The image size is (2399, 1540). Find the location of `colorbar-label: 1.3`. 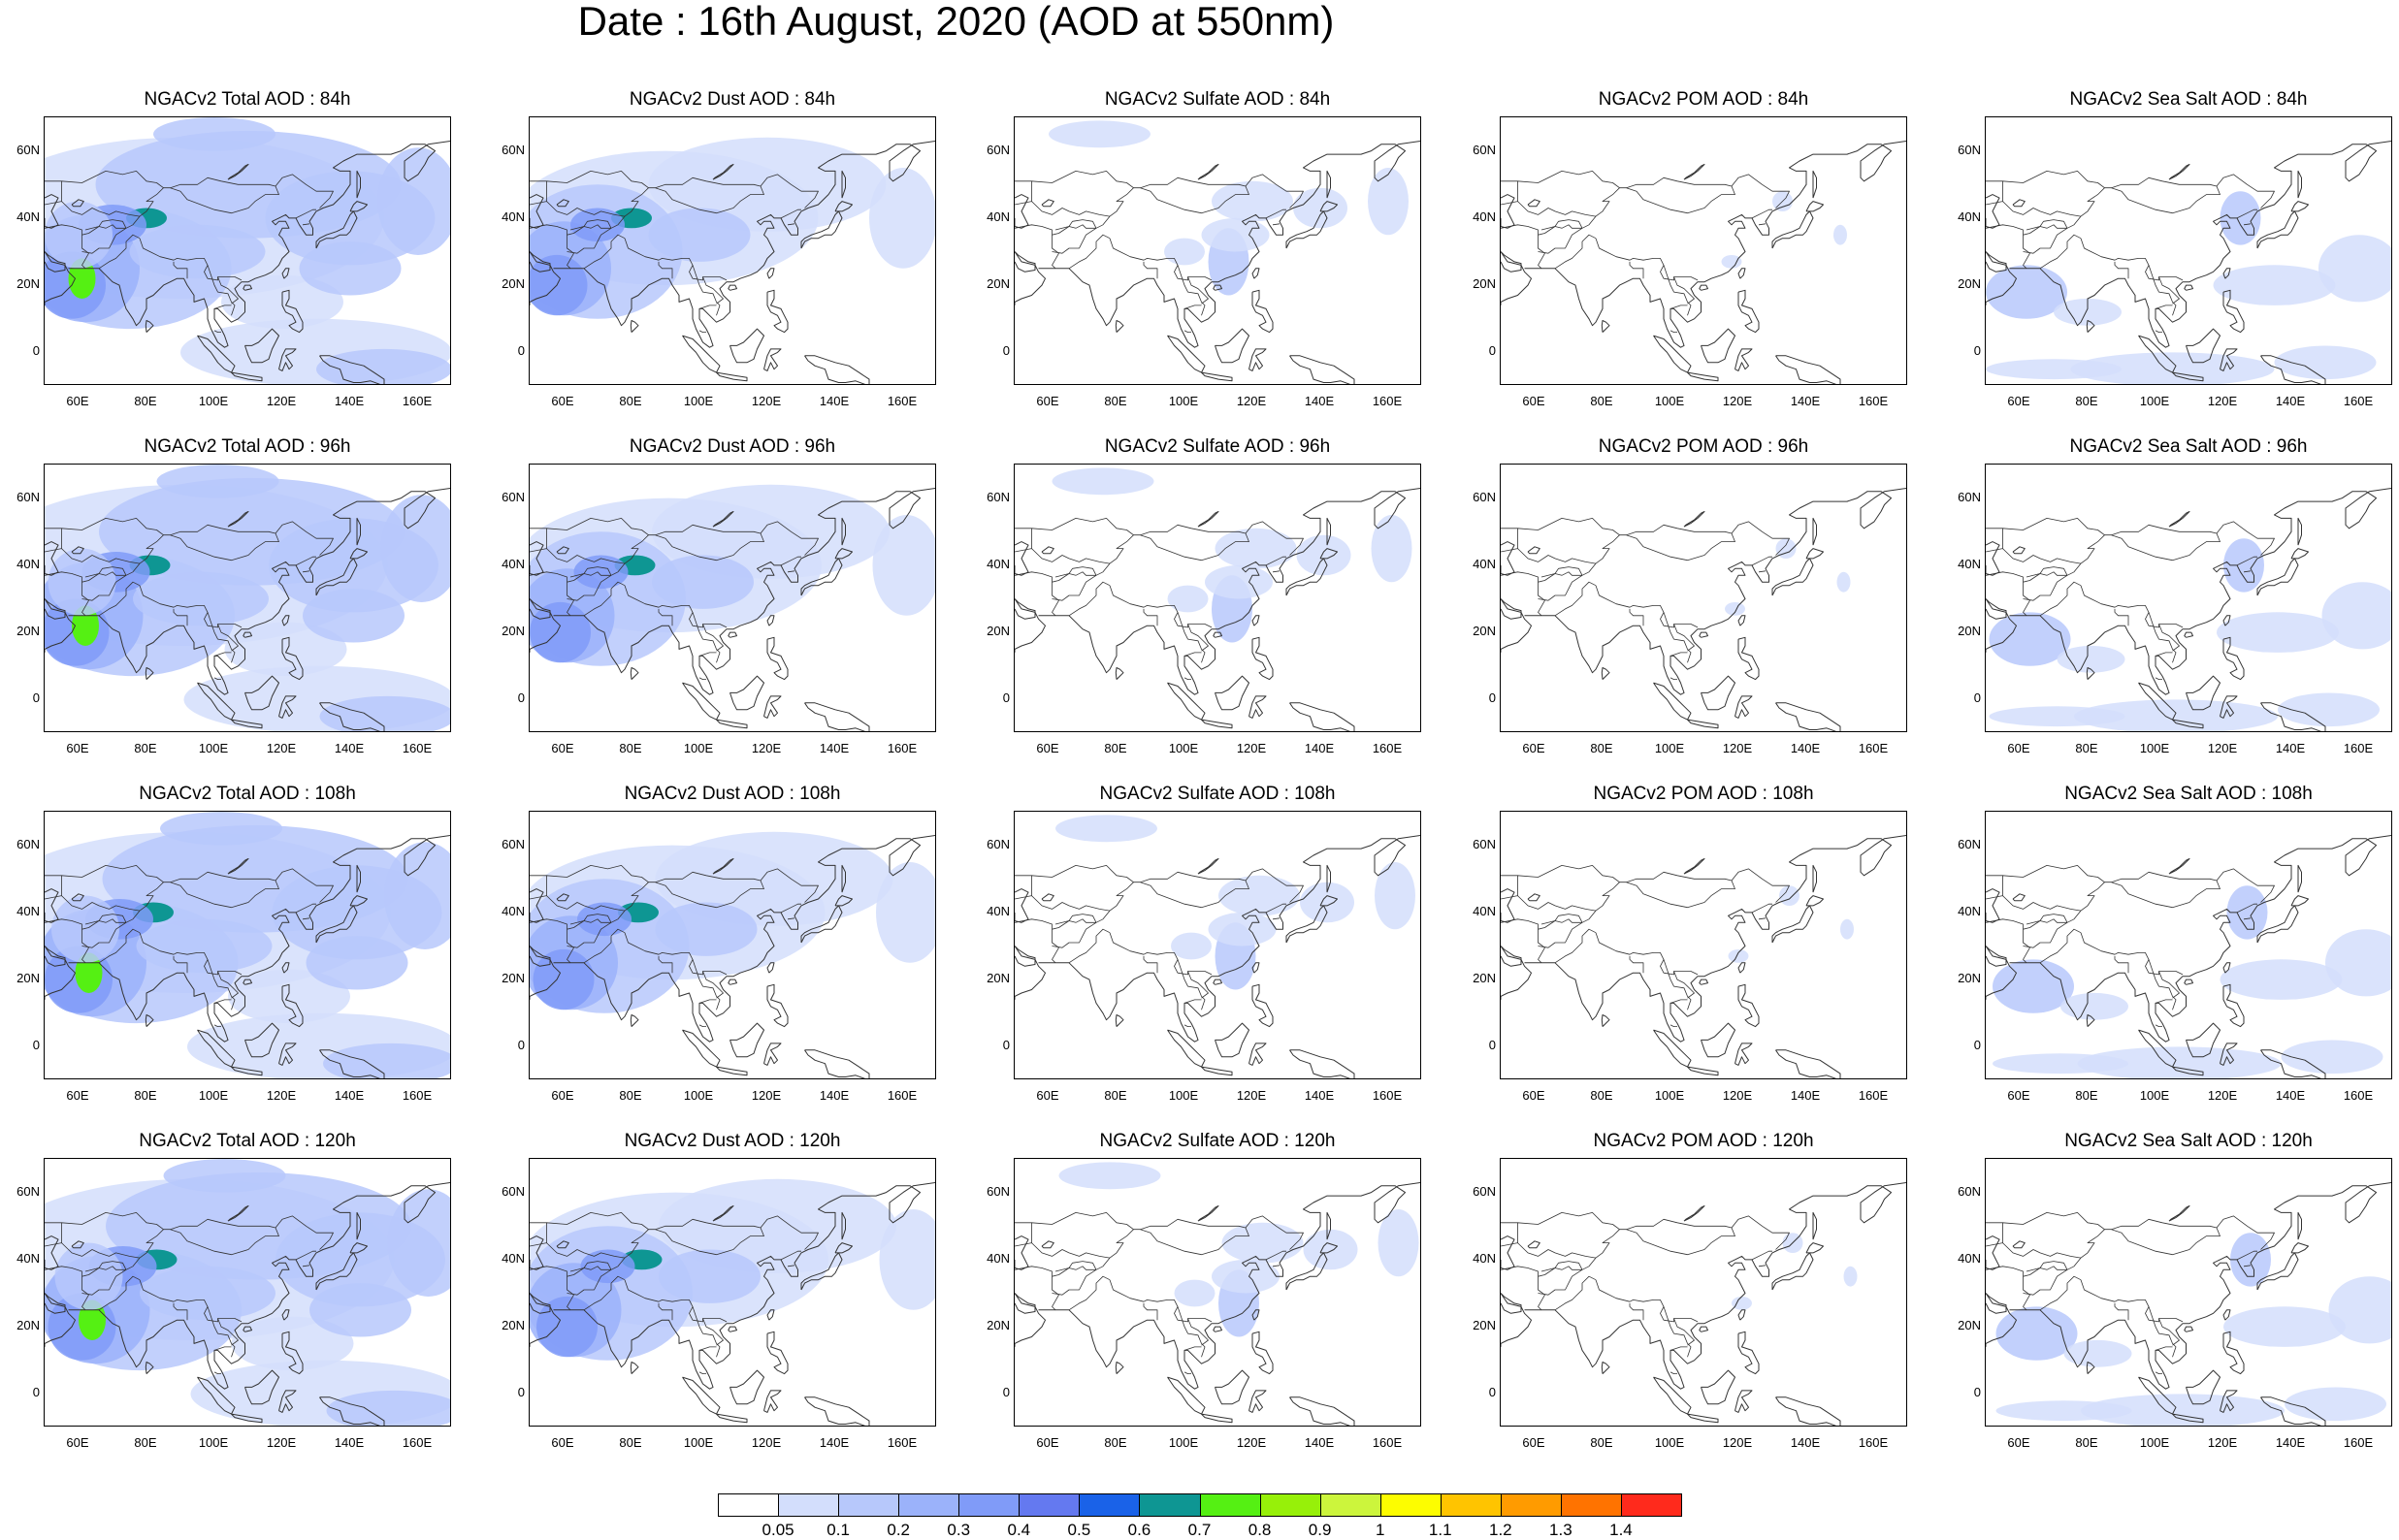

colorbar-label: 1.3 is located at coordinates (1561, 1530).